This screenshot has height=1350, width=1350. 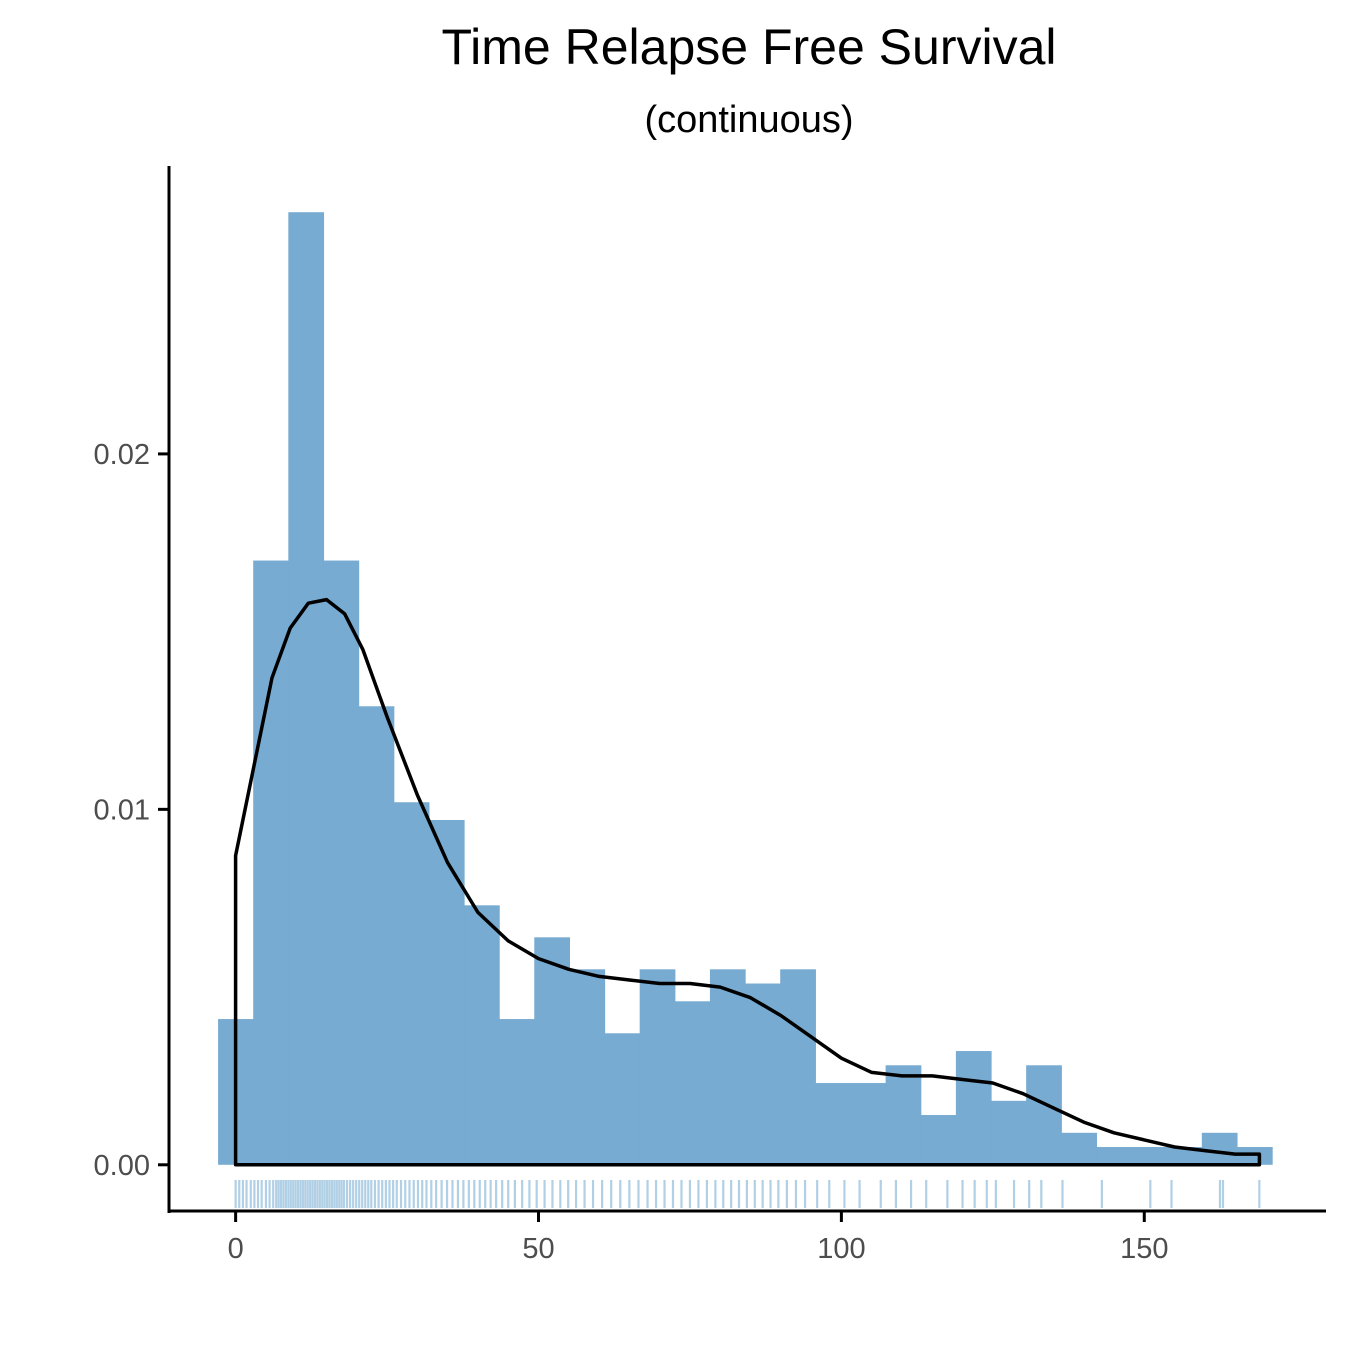 What do you see at coordinates (122, 810) in the screenshot?
I see `y-tick-label: 0.01` at bounding box center [122, 810].